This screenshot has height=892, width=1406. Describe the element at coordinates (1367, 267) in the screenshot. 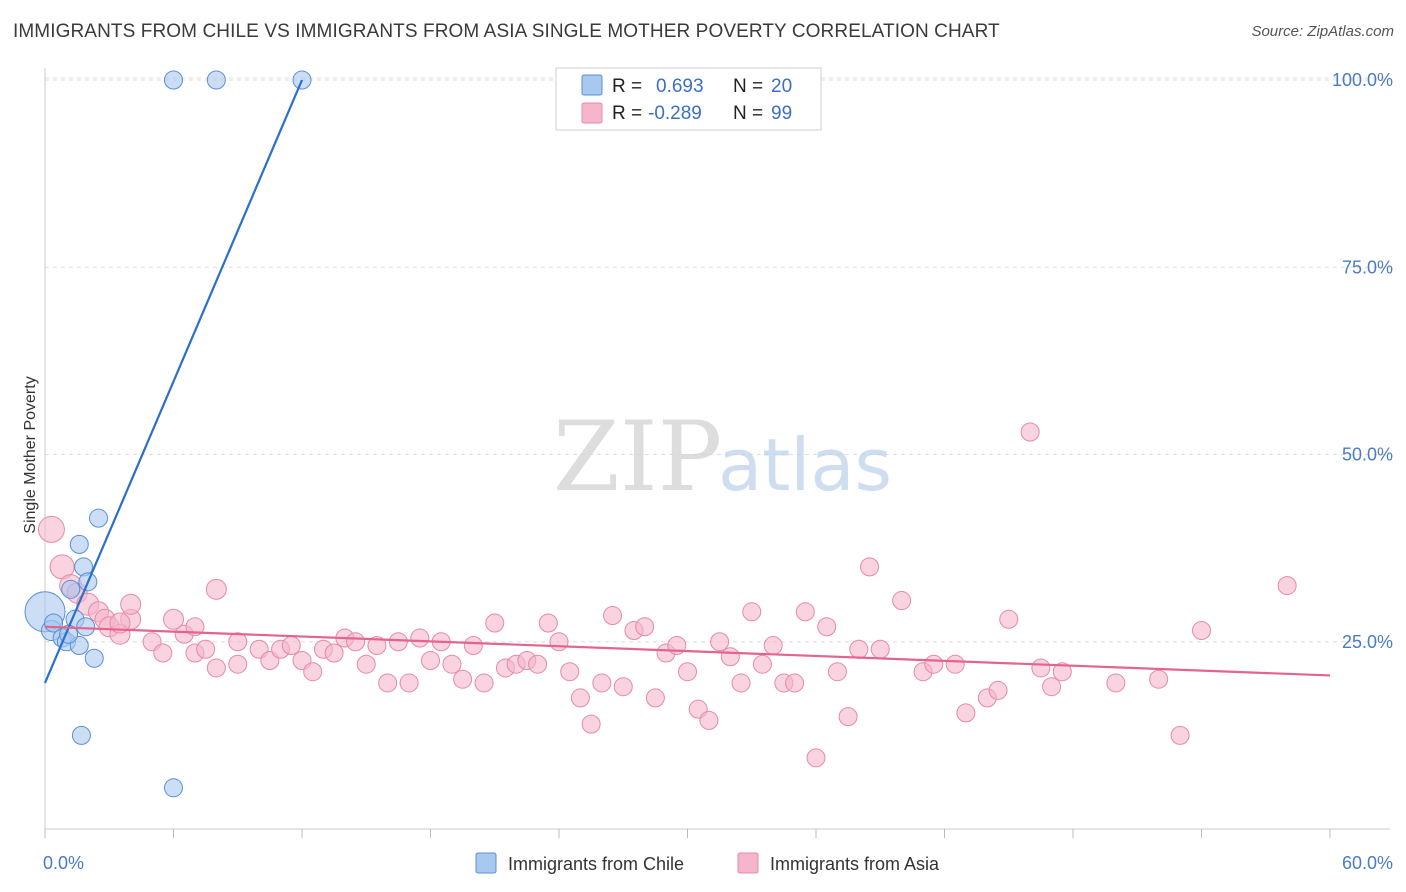

I see `y-tick-label: 75.0%` at that location.